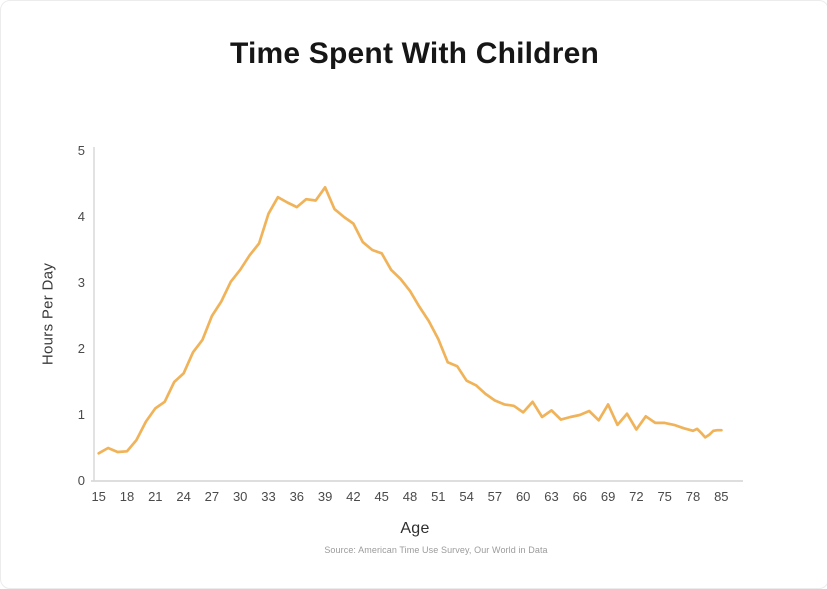  What do you see at coordinates (410, 496) in the screenshot?
I see `x-tick-label: 48` at bounding box center [410, 496].